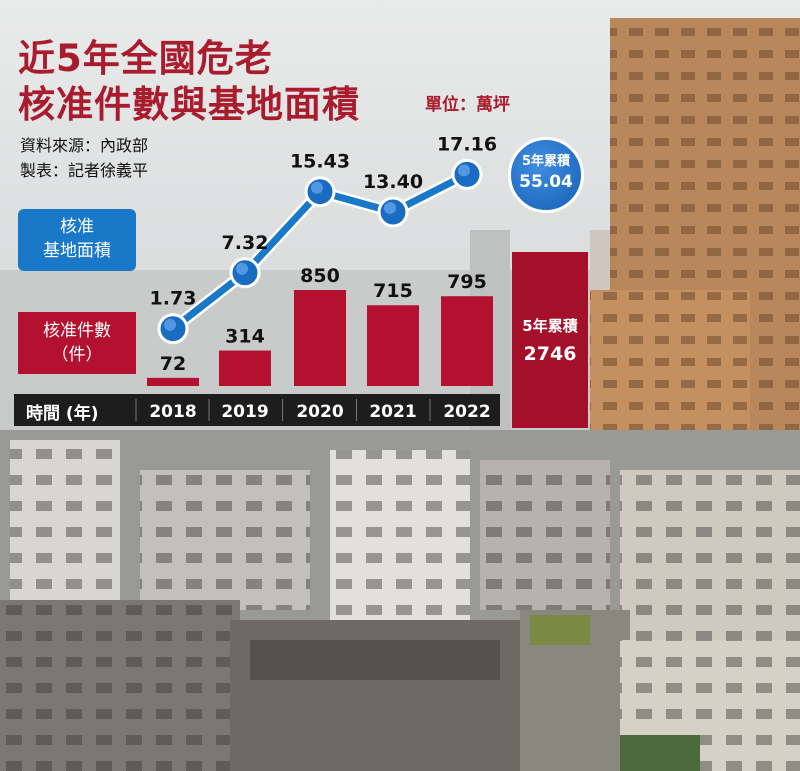 The image size is (800, 771). Describe the element at coordinates (393, 291) in the screenshot. I see `bar-label-2021: 715` at that location.